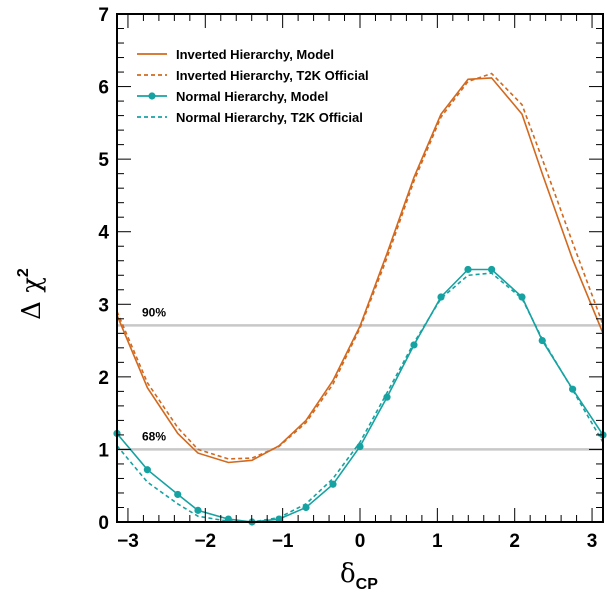 This screenshot has width=607, height=593. I want to click on x-tick-label: −3, so click(128, 541).